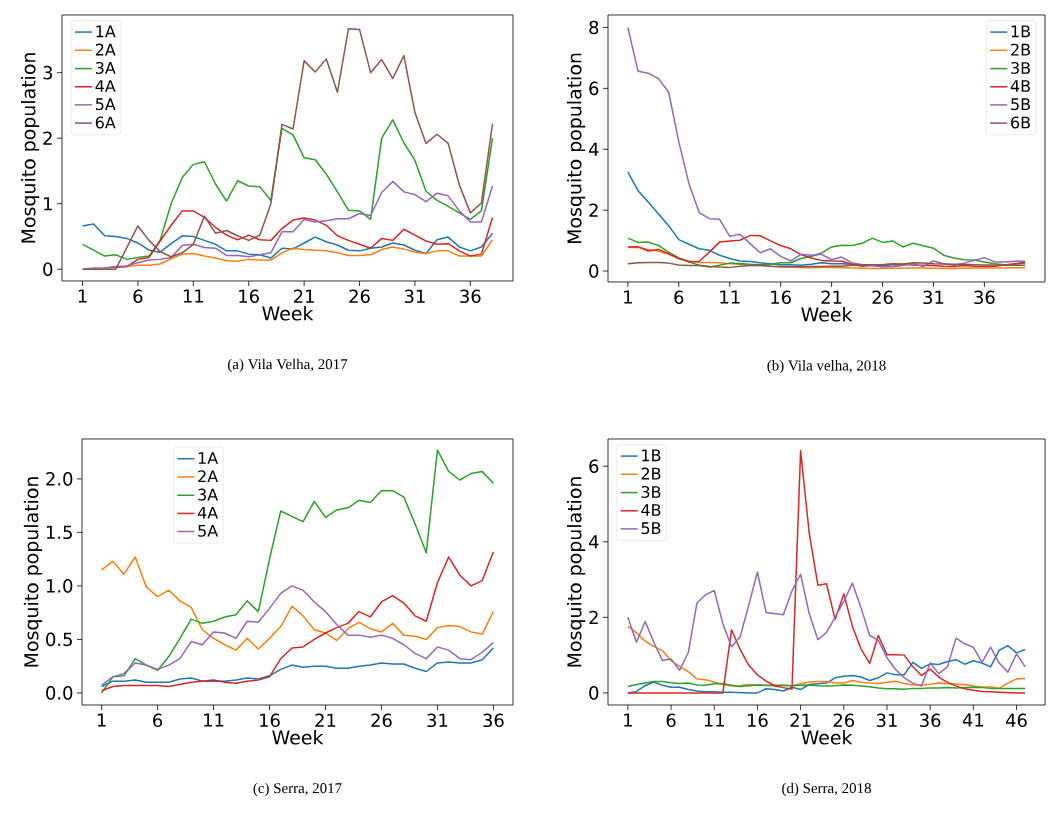 This screenshot has height=818, width=1048. What do you see at coordinates (288, 365) in the screenshot?
I see `text: (a) Vila Velha, 2017` at bounding box center [288, 365].